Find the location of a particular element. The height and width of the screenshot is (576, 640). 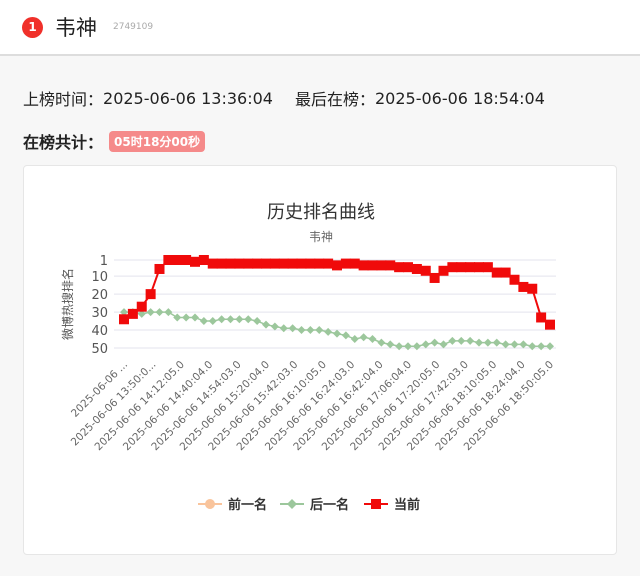

chart-title: 历史排名曲线 is located at coordinates (321, 212).